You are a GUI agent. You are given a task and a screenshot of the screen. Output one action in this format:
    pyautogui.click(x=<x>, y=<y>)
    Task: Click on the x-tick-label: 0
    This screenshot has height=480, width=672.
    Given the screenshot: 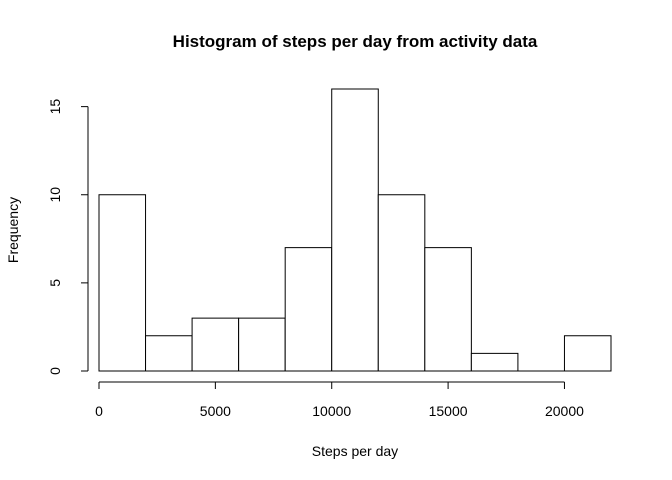 What is the action you would take?
    pyautogui.click(x=99, y=411)
    